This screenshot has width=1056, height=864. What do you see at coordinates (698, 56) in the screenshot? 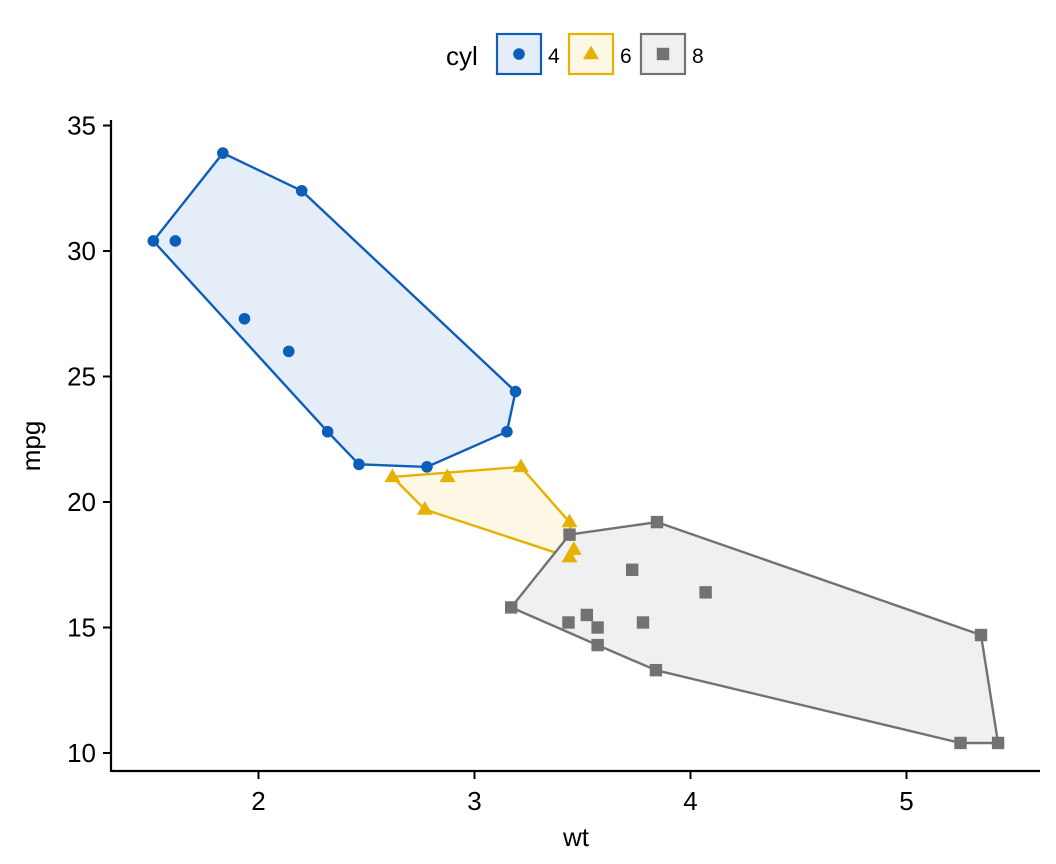
I see `legend-label: 8` at bounding box center [698, 56].